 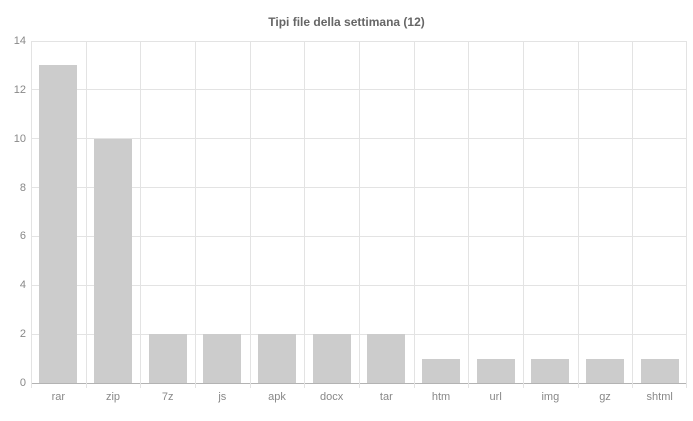 I want to click on y-tick-label-8: 8, so click(x=22, y=187).